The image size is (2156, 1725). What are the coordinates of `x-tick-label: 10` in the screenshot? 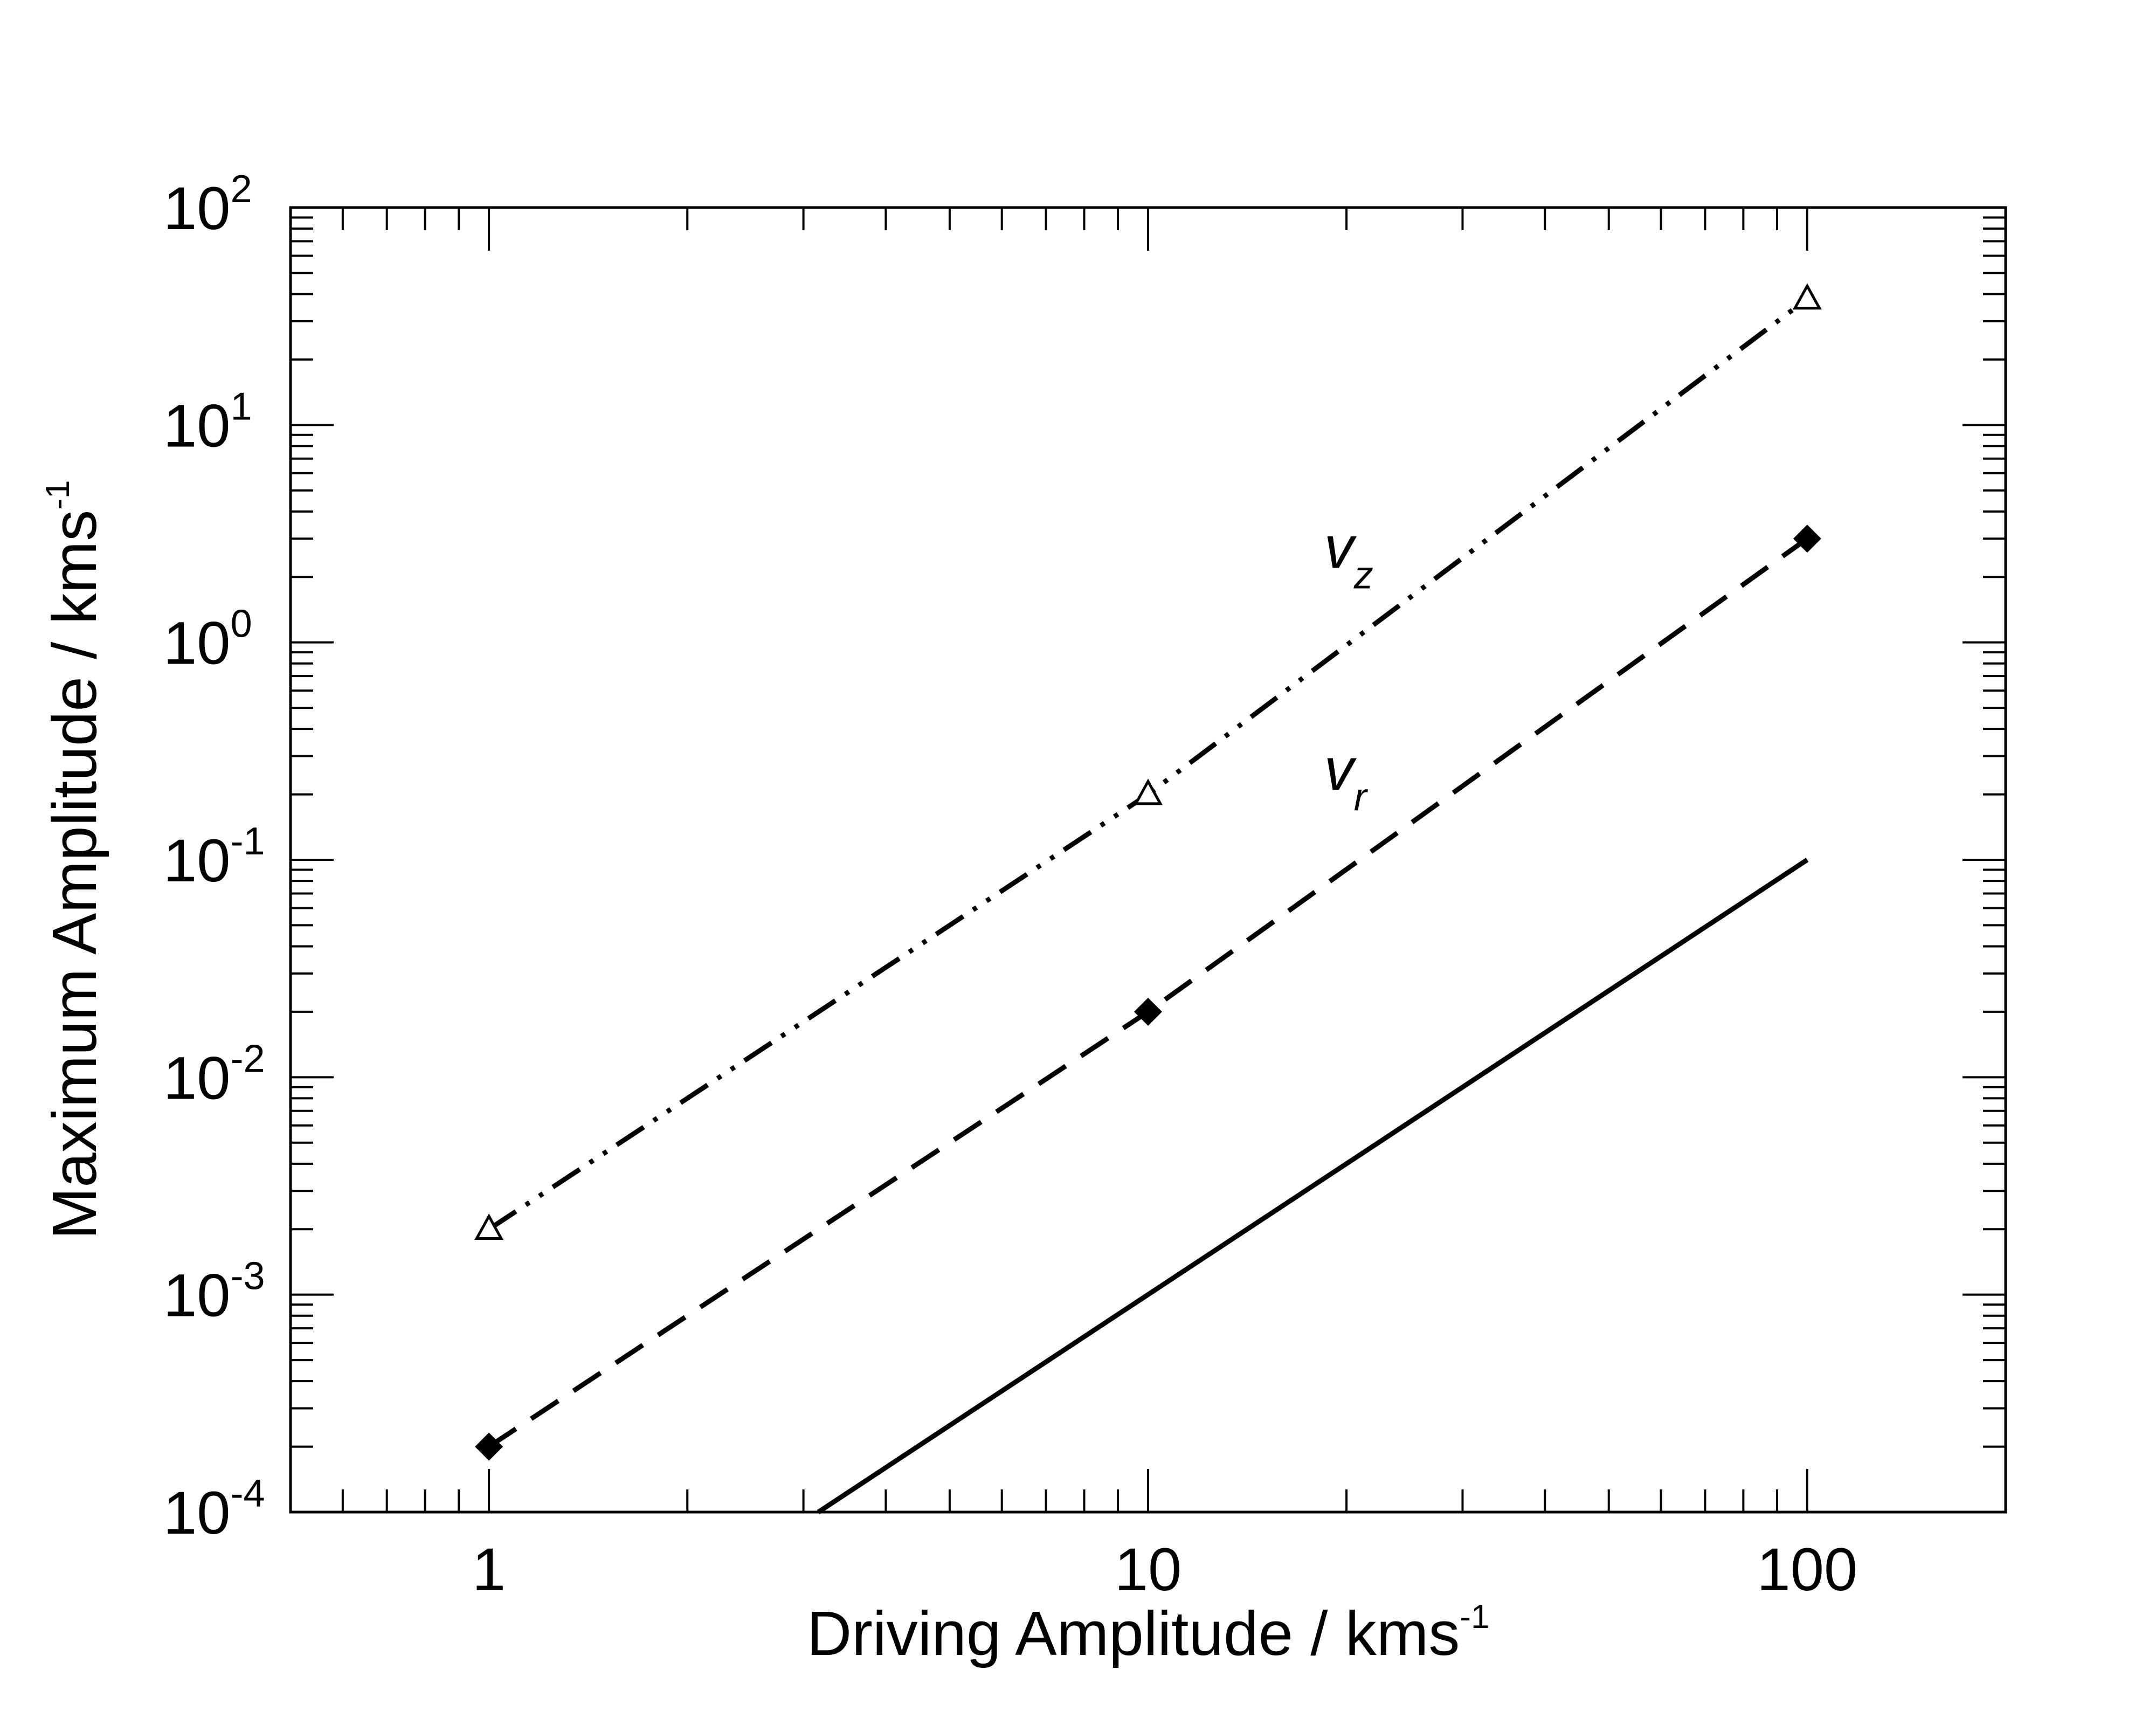 It's located at (1148, 1569).